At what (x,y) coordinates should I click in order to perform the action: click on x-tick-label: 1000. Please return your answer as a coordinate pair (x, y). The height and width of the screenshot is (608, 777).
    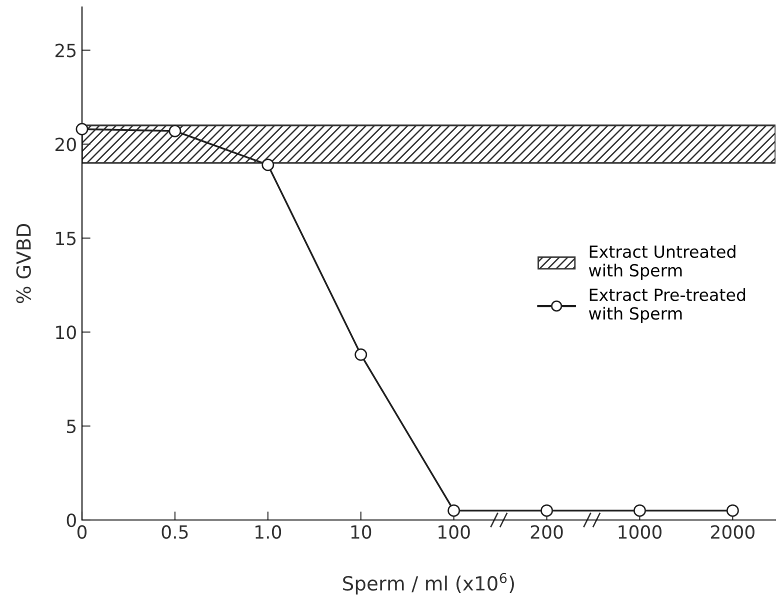
    Looking at the image, I should click on (640, 532).